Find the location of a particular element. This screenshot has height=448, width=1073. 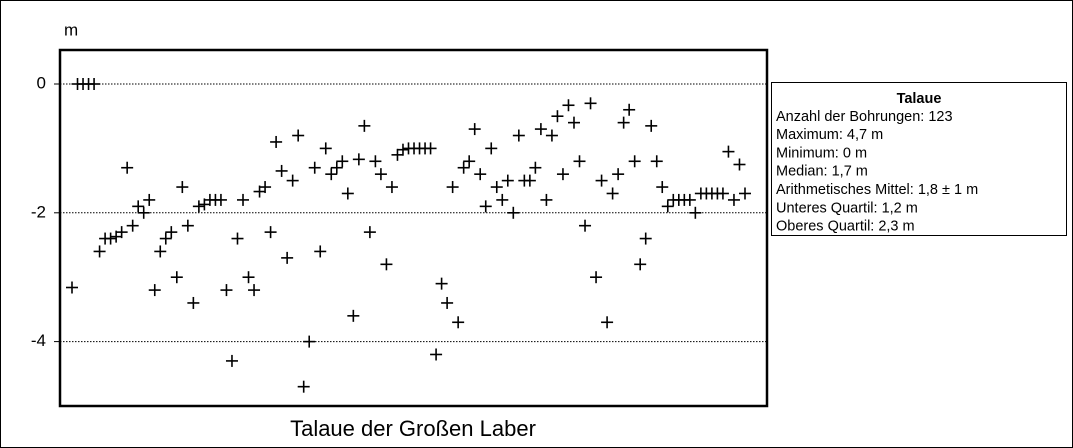

stats-line: Oberes Quartil: 2,3 m is located at coordinates (845, 227).